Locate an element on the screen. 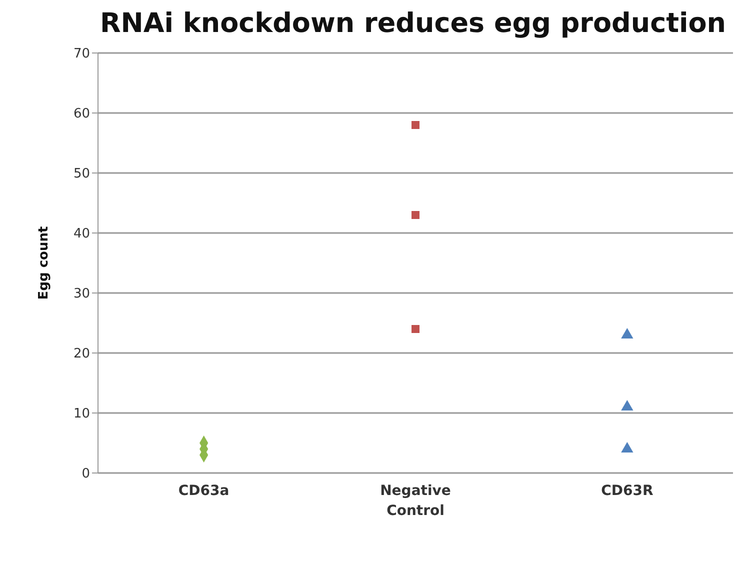  y-tick-label: 20 is located at coordinates (81, 354).